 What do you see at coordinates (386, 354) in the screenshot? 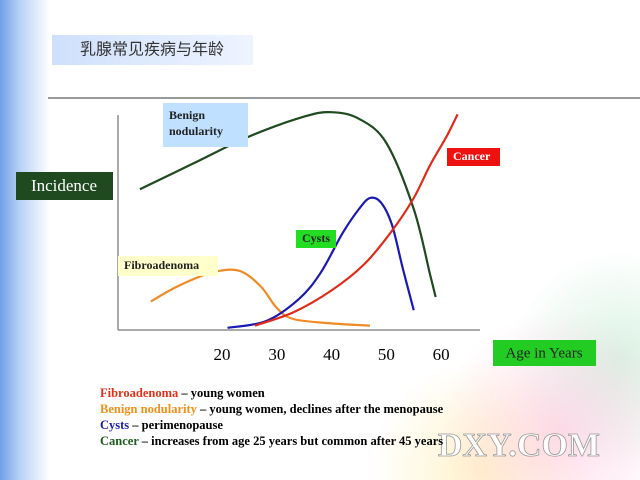
I see `x-tick-label: 50` at bounding box center [386, 354].